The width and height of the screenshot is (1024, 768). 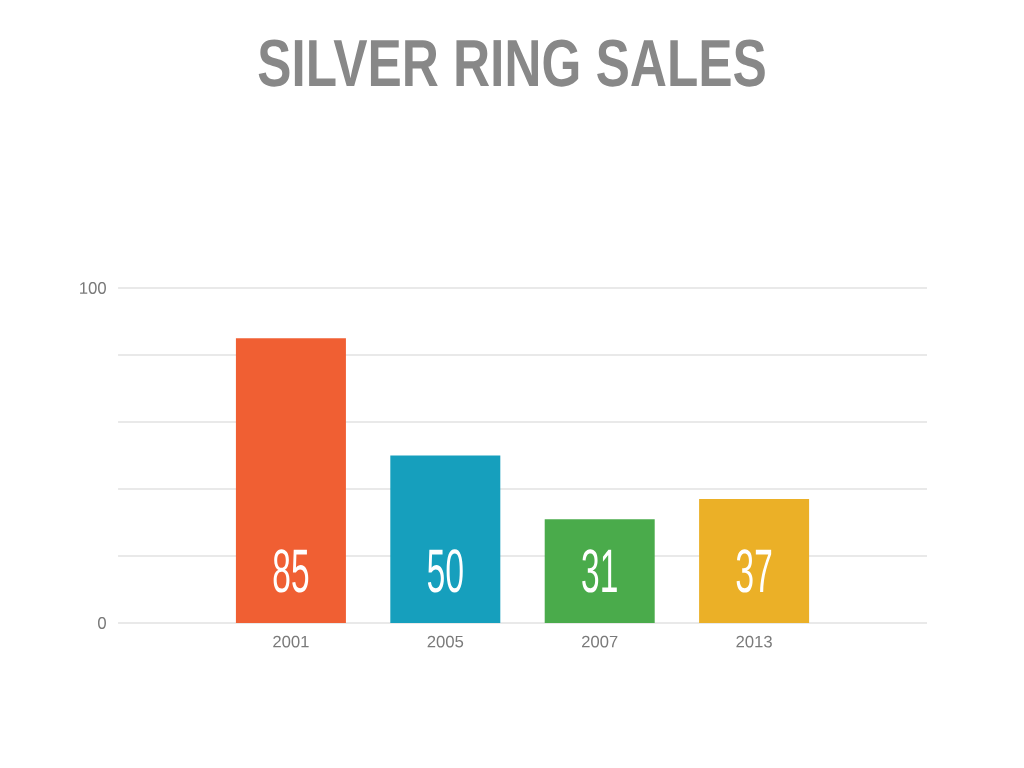 I want to click on data-label: 37, so click(x=754, y=571).